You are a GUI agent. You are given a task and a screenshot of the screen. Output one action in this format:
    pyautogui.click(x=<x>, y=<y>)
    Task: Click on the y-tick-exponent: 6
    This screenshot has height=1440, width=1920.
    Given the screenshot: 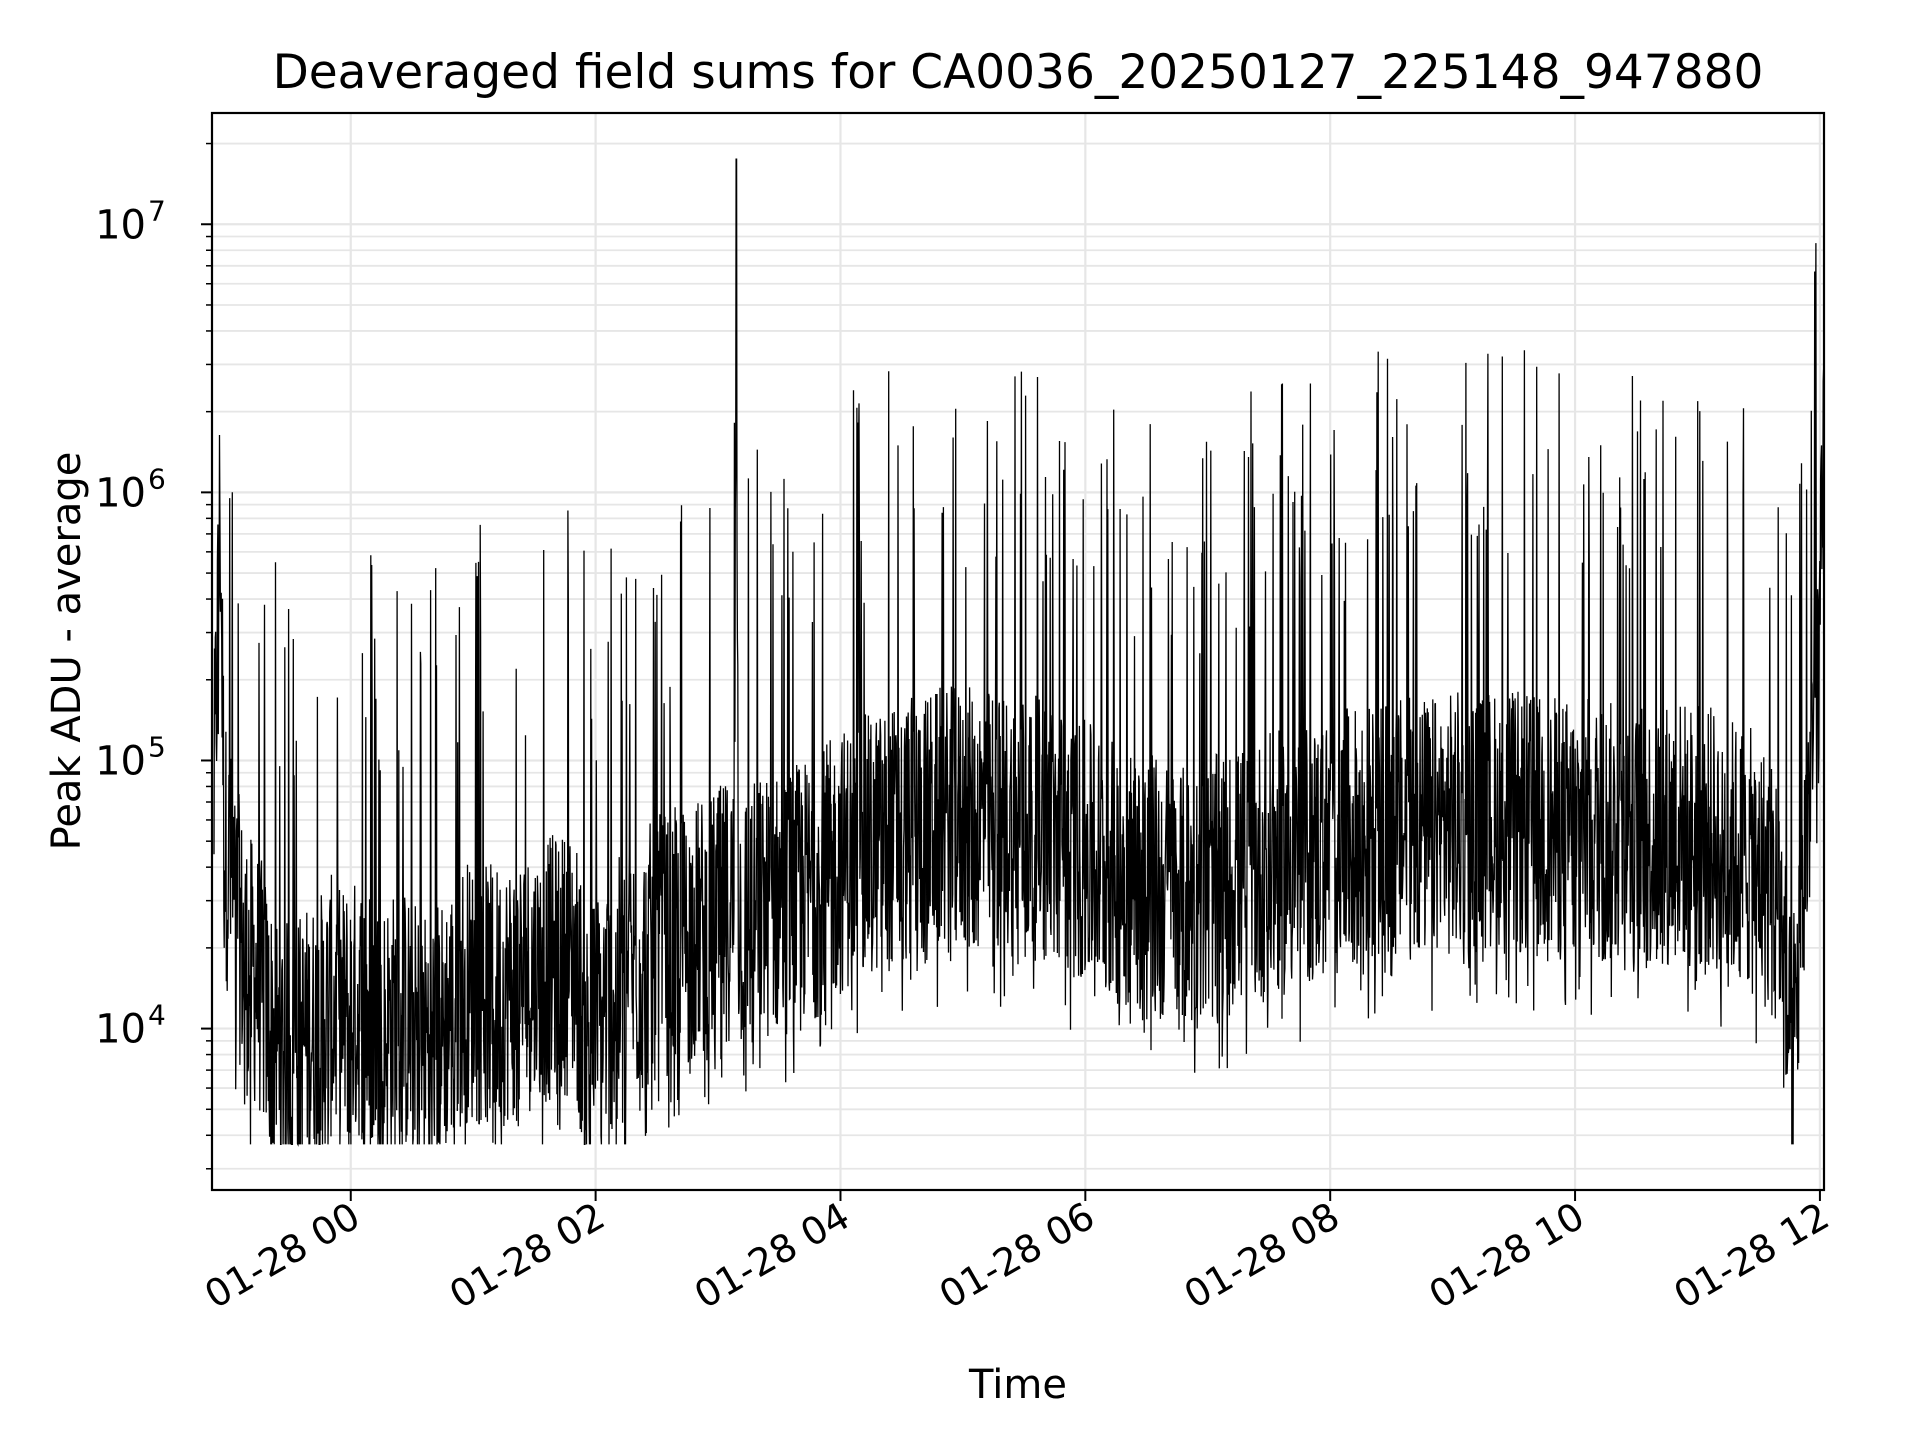 What is the action you would take?
    pyautogui.click(x=157, y=478)
    